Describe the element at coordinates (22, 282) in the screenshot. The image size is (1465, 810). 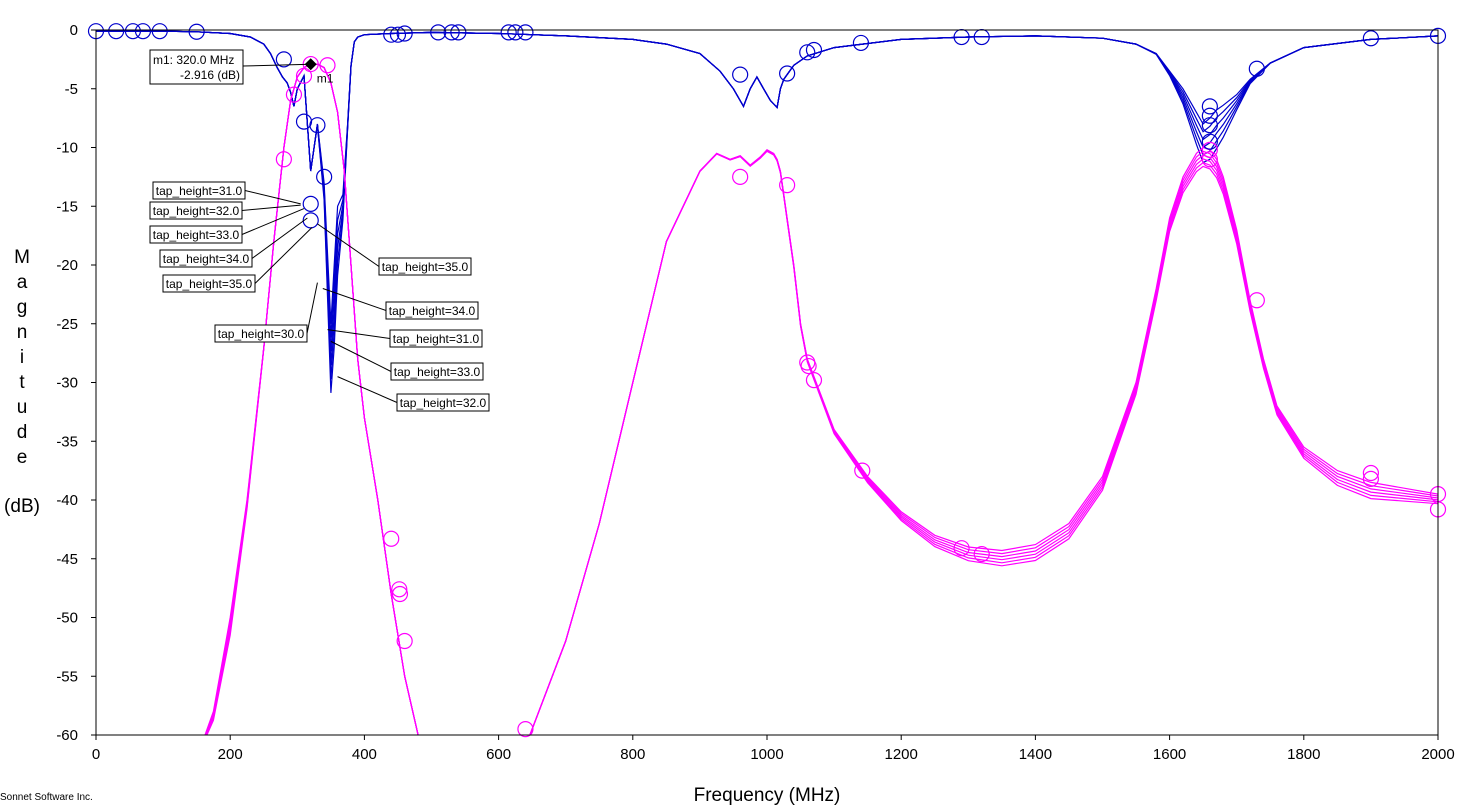
I see `y-axis-letter: a` at that location.